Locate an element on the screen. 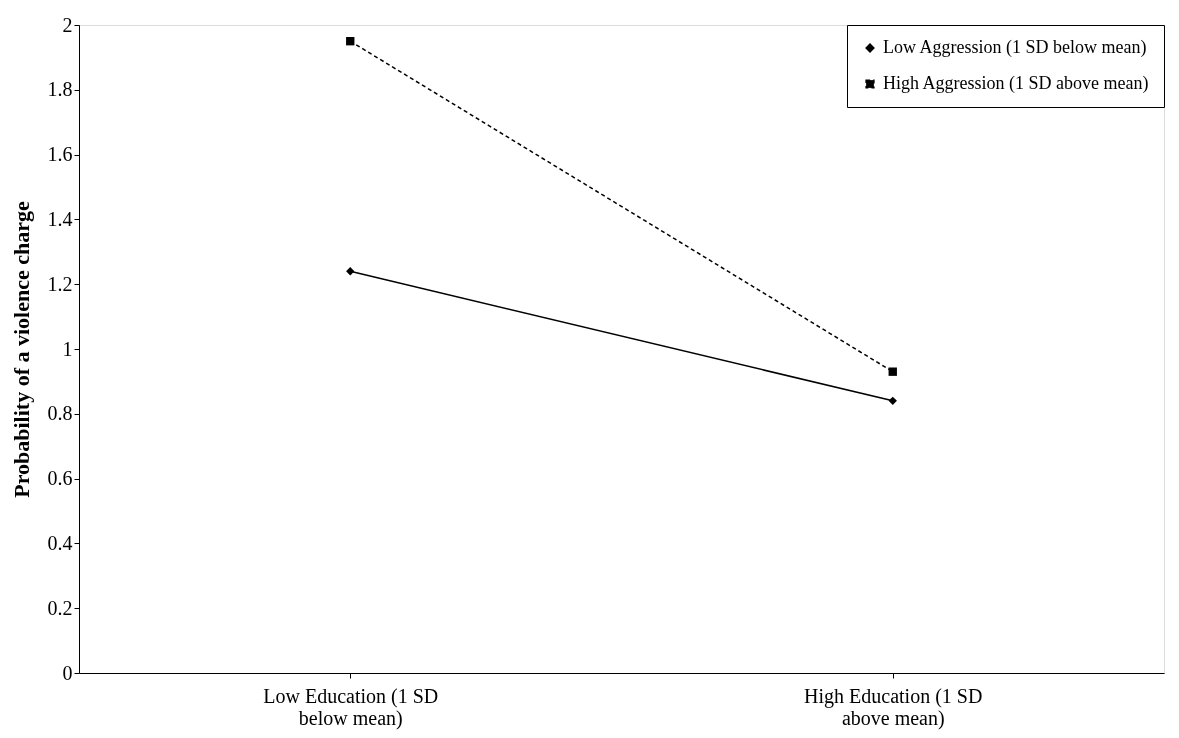 This screenshot has width=1179, height=738. y-tick-label: 1.8 is located at coordinates (60, 89).